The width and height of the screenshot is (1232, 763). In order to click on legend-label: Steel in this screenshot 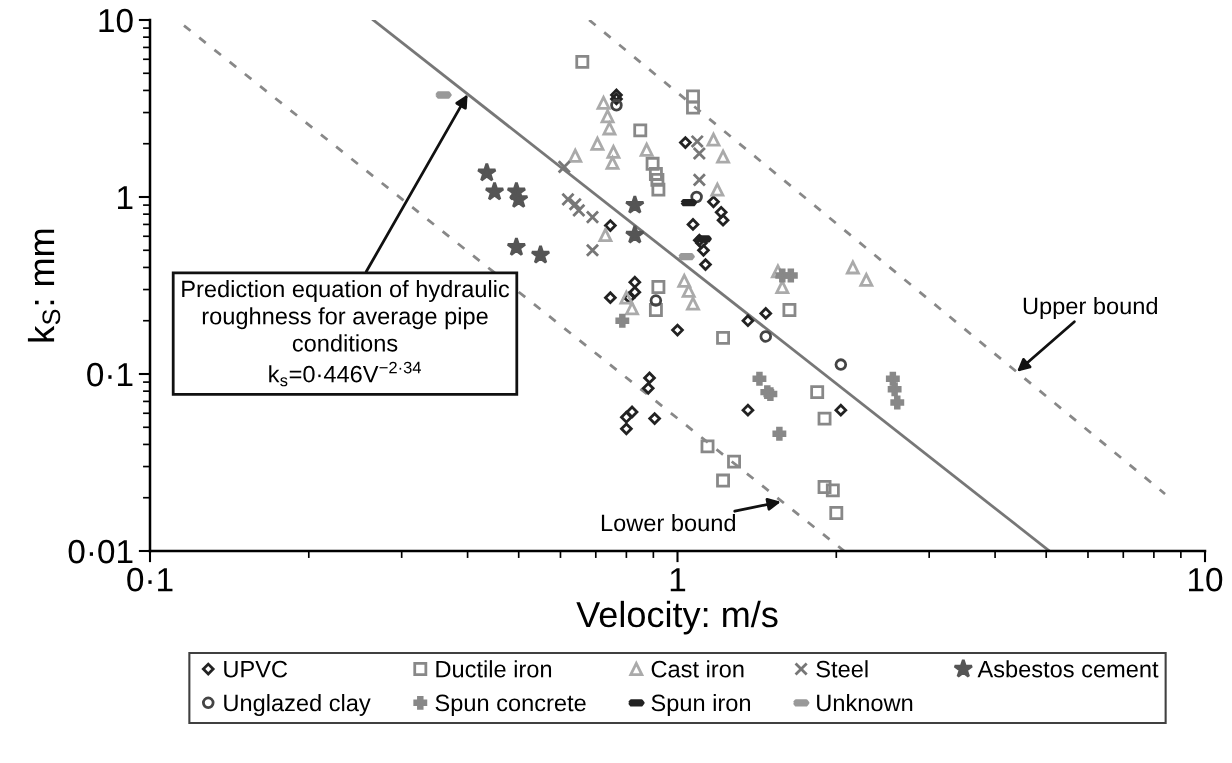, I will do `click(842, 669)`.